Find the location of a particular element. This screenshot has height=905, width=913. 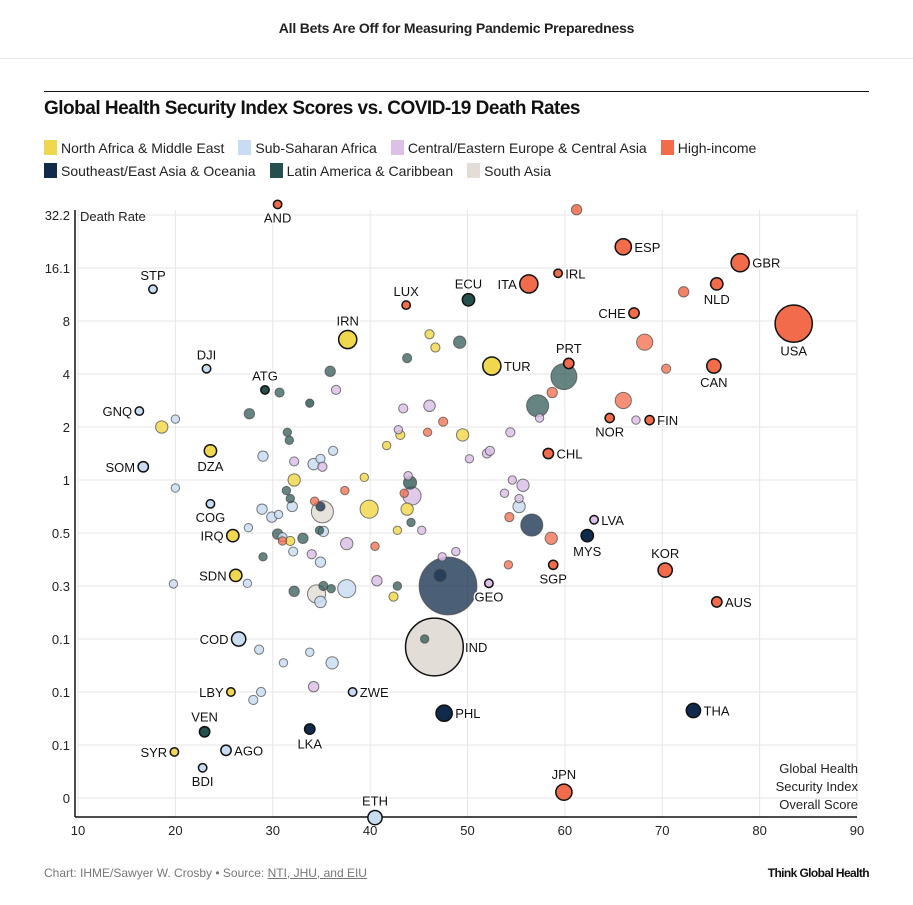

data-point-irn is located at coordinates (347, 339).